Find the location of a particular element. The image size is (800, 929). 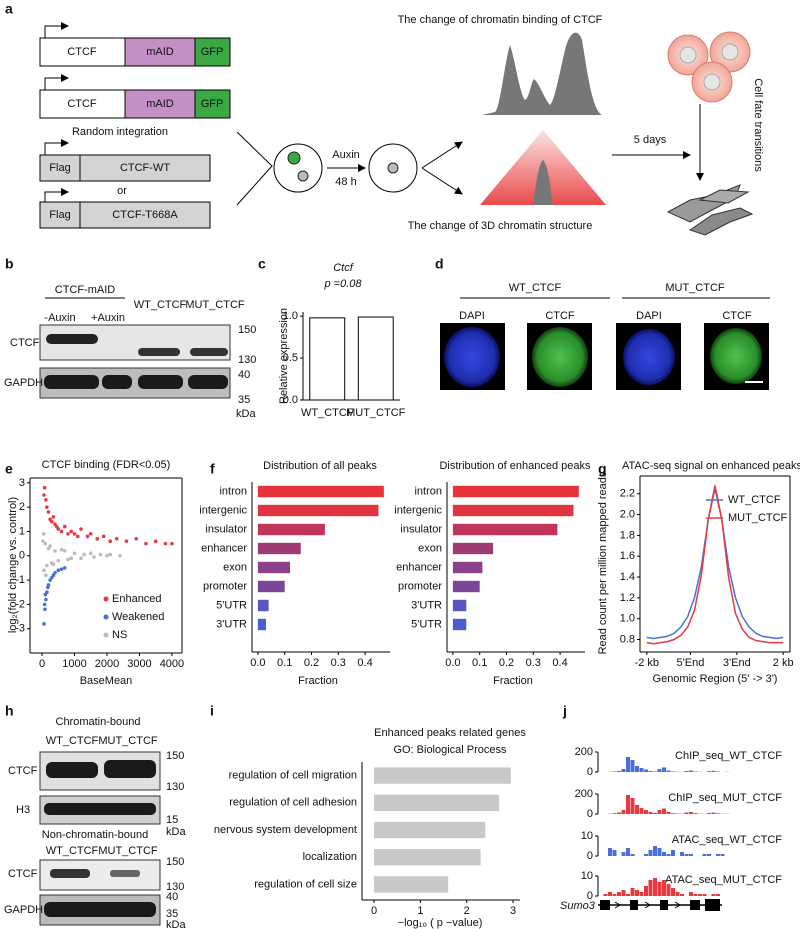

row-label: H3 is located at coordinates (23, 810).